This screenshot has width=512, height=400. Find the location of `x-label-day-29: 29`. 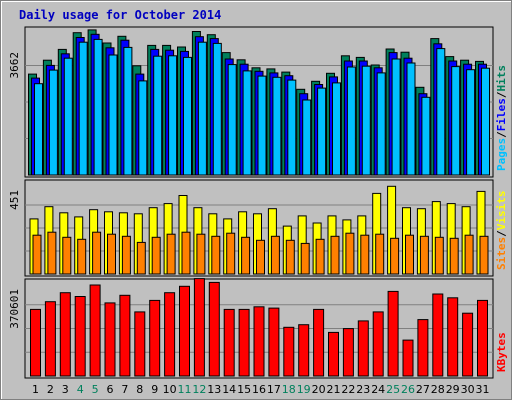

x-label-day-29: 29 is located at coordinates (453, 389).